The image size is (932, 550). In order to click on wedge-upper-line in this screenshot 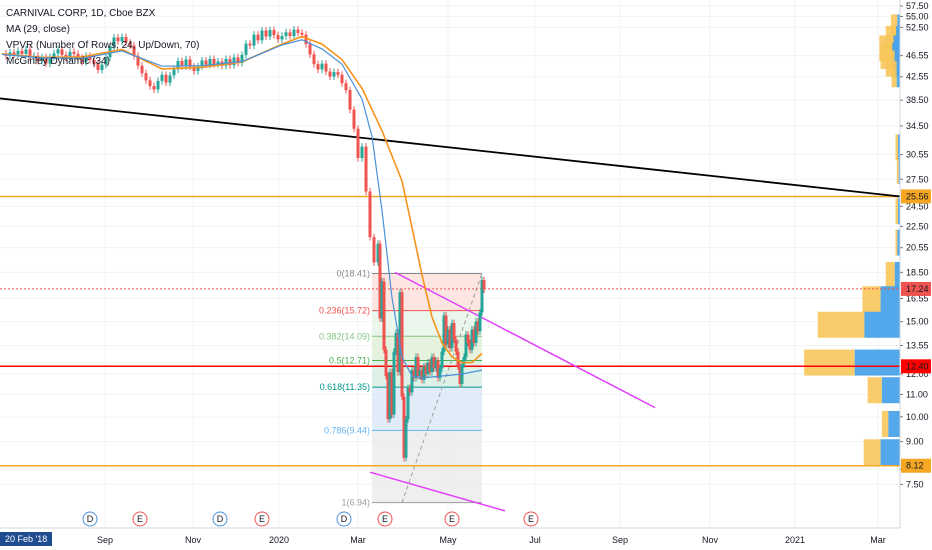, I will do `click(525, 340)`.